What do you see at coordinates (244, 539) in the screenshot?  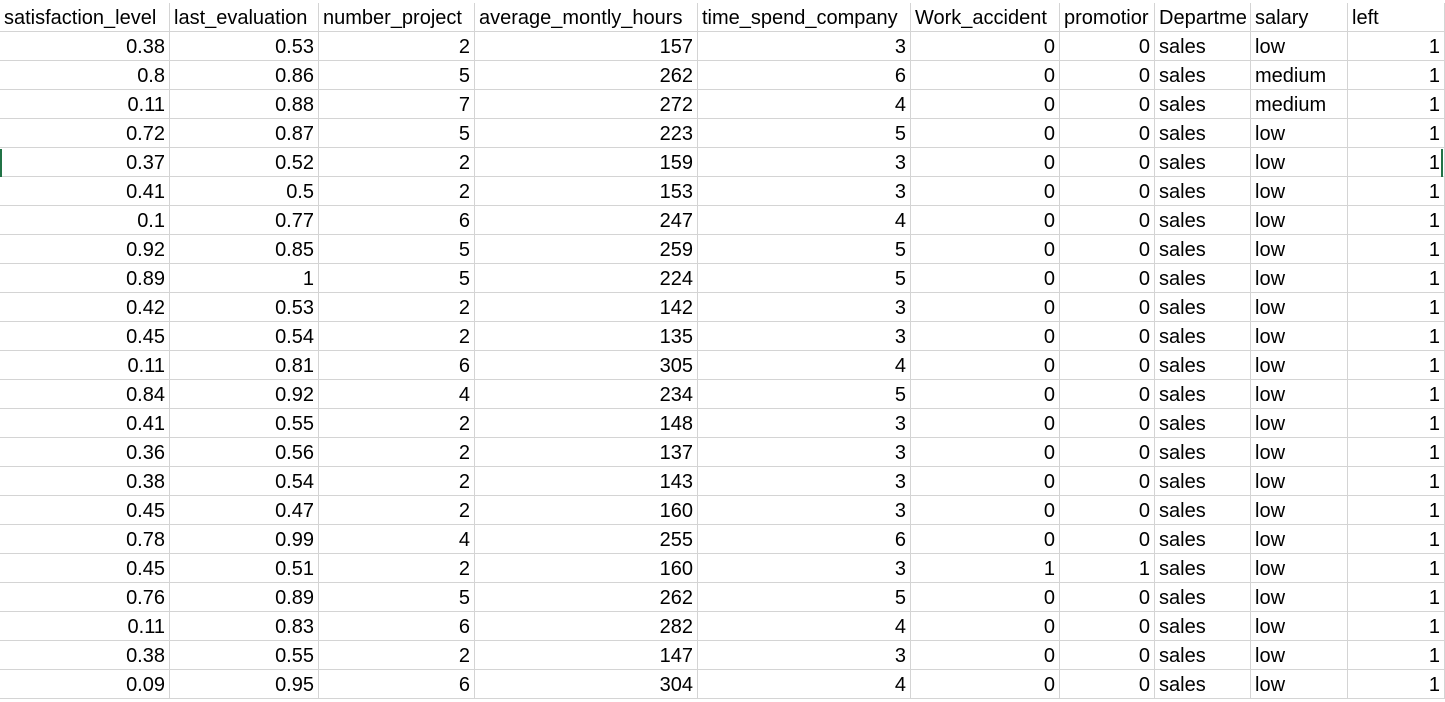 I see `table-cell: 0.99` at bounding box center [244, 539].